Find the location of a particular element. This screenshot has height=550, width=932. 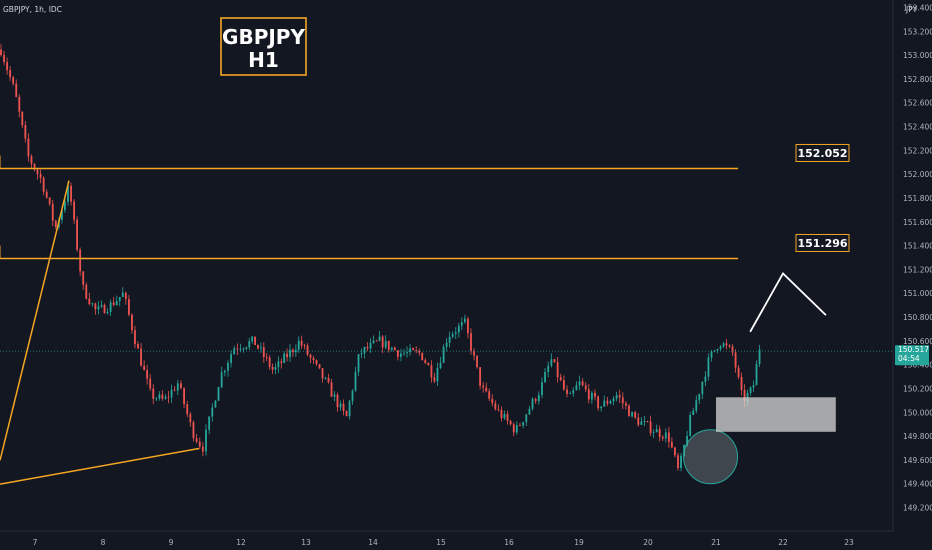

breakout-circle is located at coordinates (711, 457).